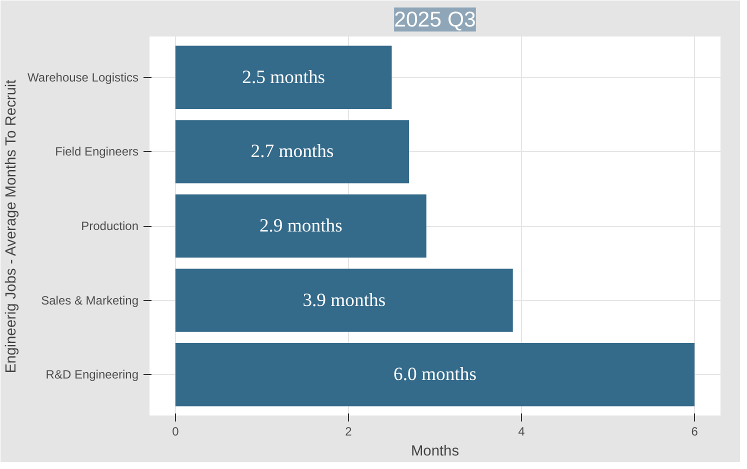 This screenshot has height=469, width=747. Describe the element at coordinates (110, 226) in the screenshot. I see `y-tick-label: Production` at that location.